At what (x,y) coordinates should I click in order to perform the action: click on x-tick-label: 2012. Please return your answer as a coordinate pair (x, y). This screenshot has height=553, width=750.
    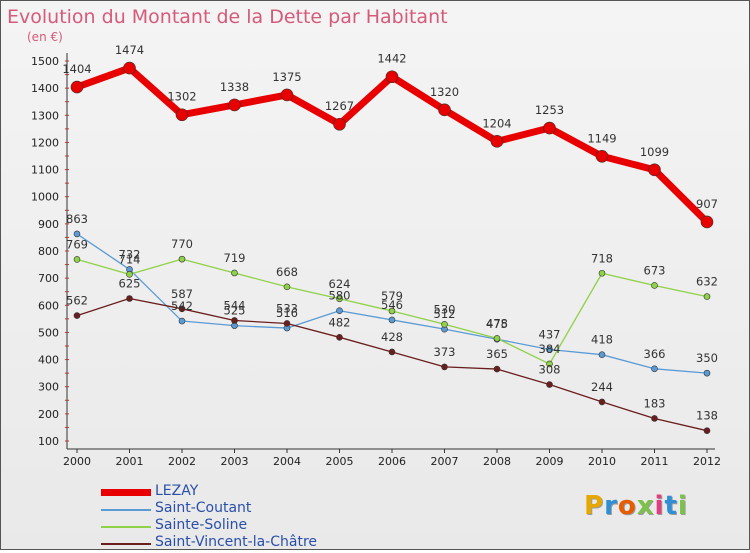
    Looking at the image, I should click on (707, 461).